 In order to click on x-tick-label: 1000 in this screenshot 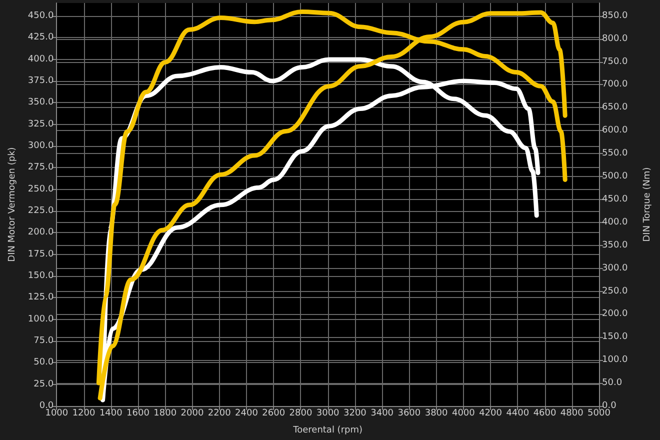, I will do `click(56, 413)`.